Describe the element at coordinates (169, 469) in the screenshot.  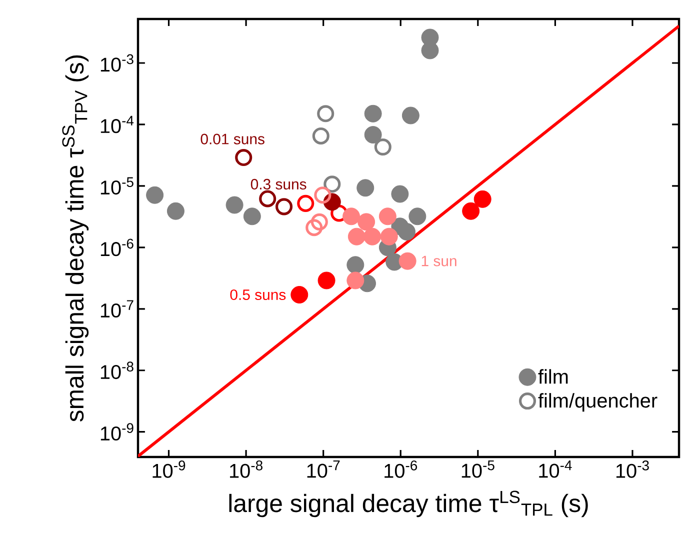
I see `x-tick-label: 10$^{-9}$` at that location.